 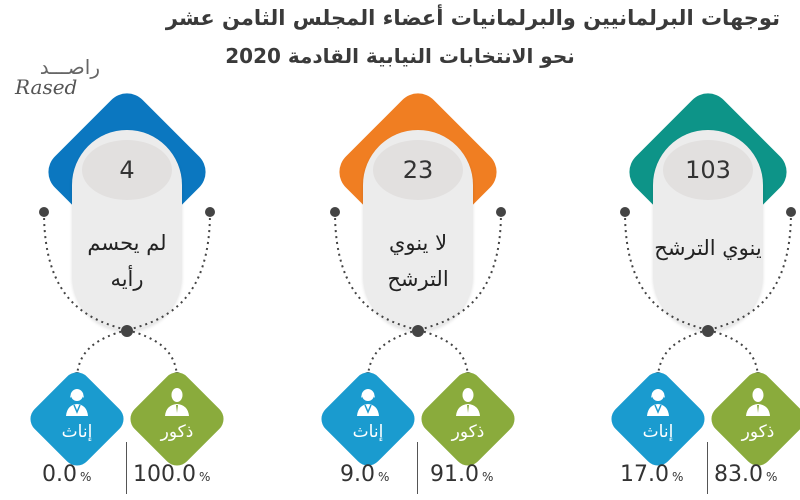 I want to click on running-label: ينوي الترشح, so click(x=708, y=248).